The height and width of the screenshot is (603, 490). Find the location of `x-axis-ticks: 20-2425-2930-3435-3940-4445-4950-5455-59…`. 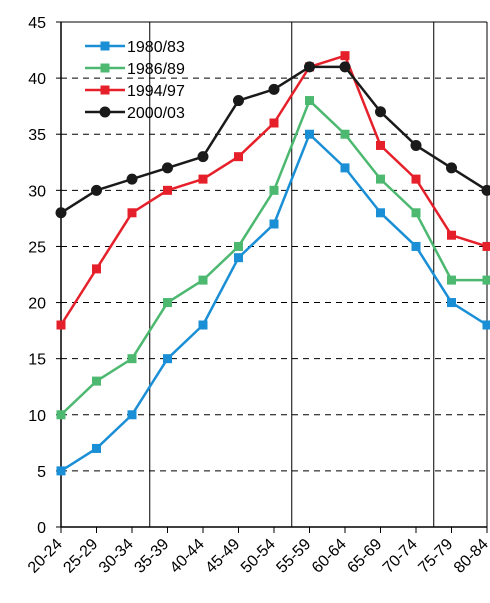

x-axis-ticks: 20-2425-2930-3435-3940-4445-4950-5455-59… is located at coordinates (257, 552).